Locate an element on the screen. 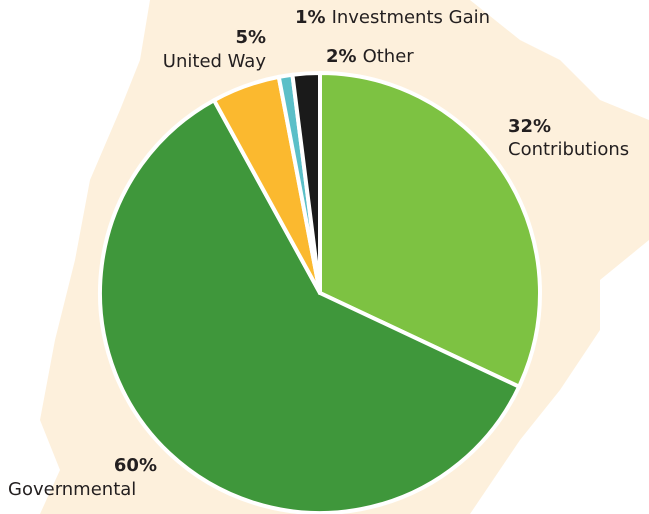 The height and width of the screenshot is (514, 649). background-map is located at coordinates (585, 265).